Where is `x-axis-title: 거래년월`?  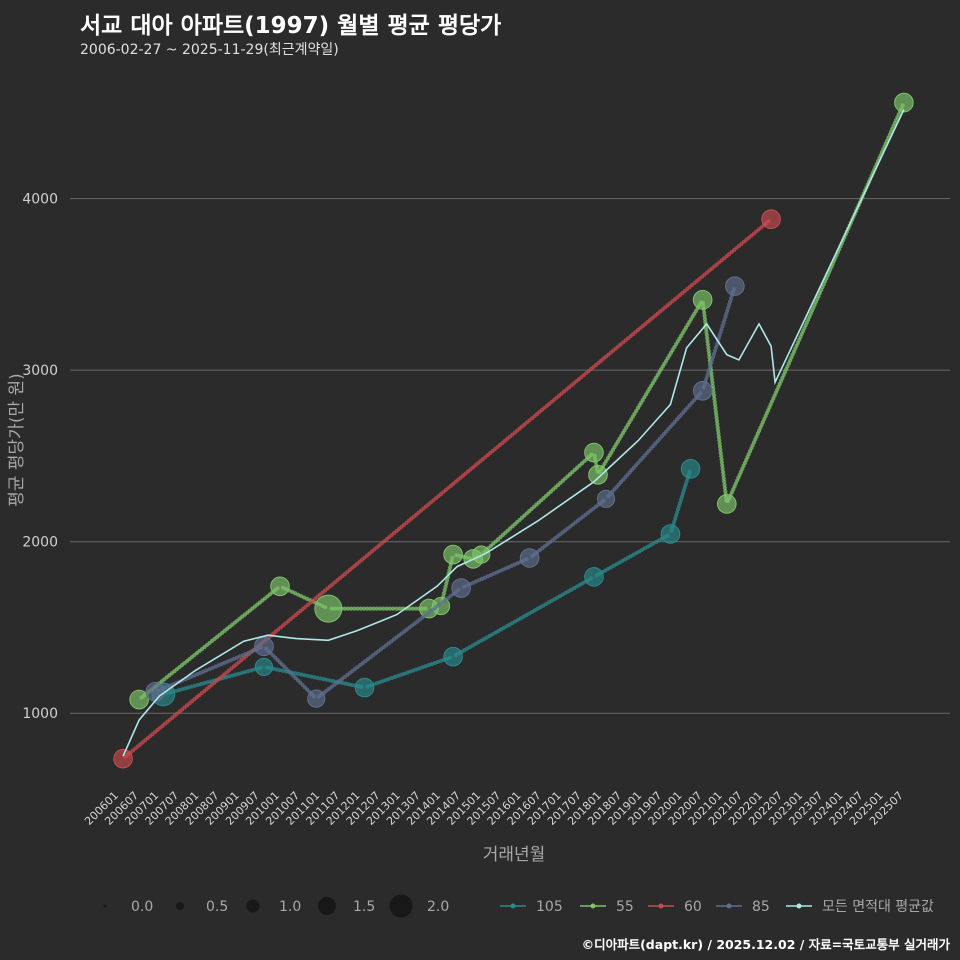 x-axis-title: 거래년월 is located at coordinates (514, 855).